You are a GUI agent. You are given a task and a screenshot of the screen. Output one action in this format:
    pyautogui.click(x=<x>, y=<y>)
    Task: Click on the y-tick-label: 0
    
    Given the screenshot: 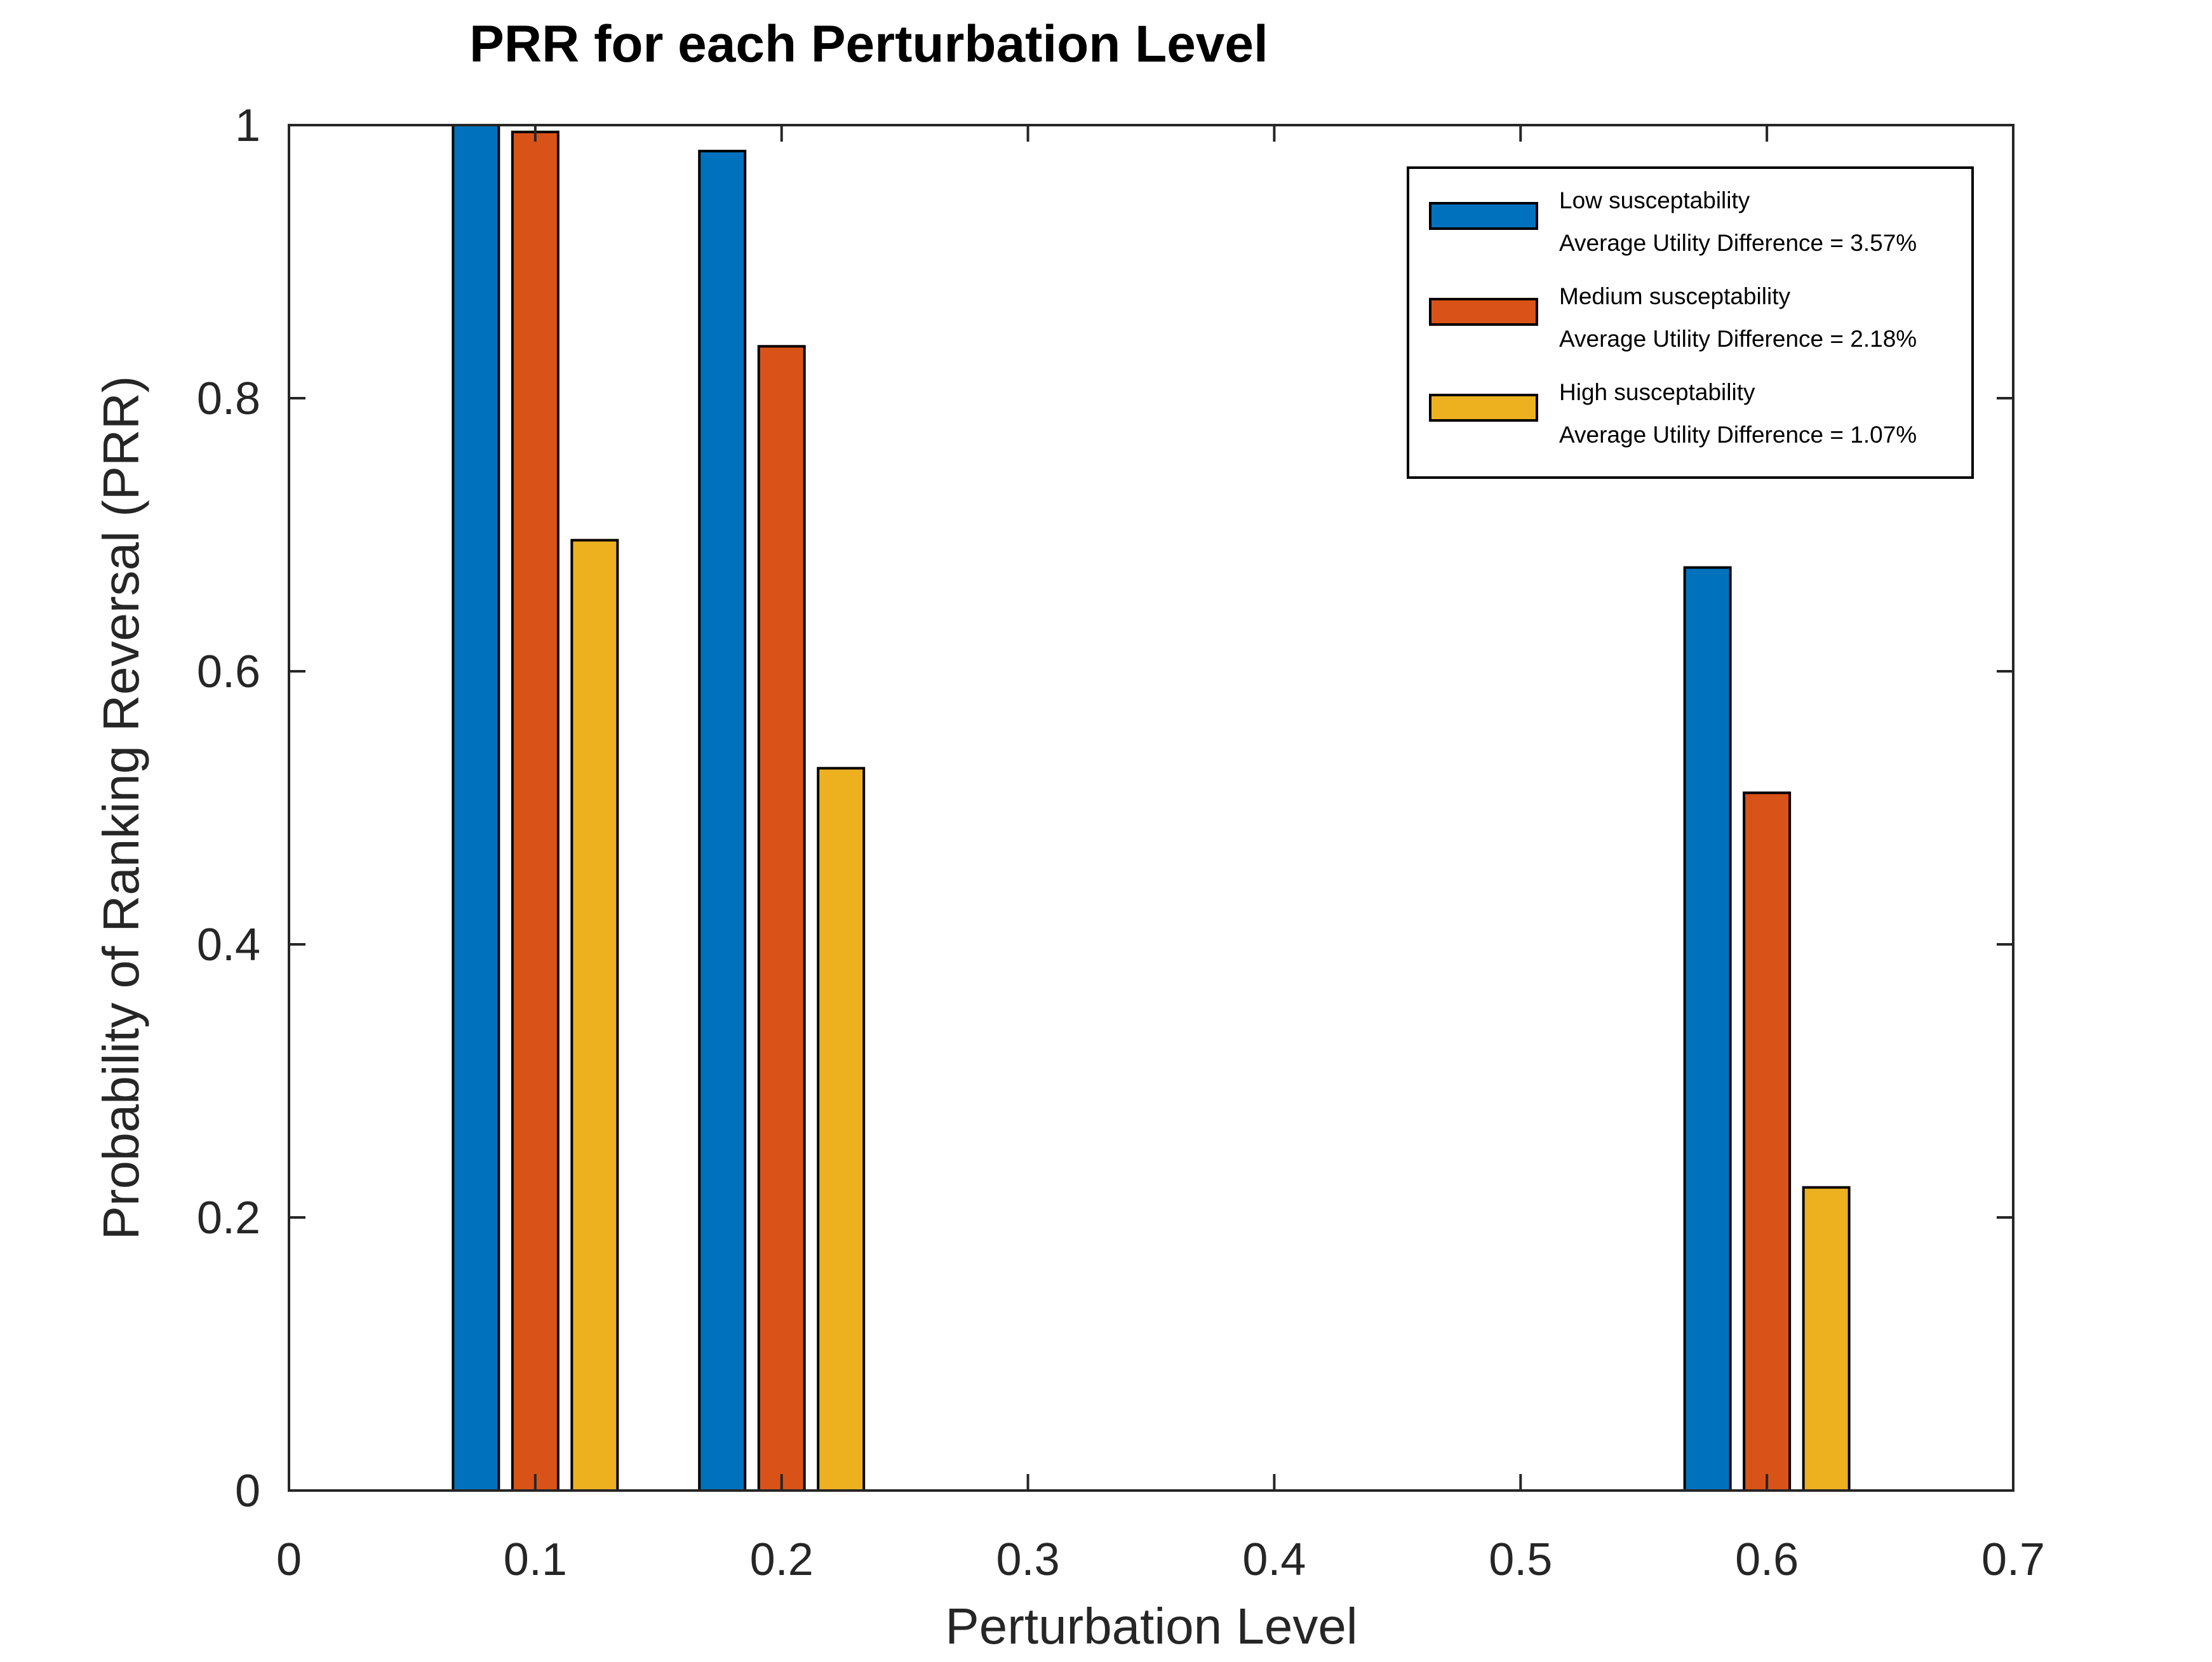 What is the action you would take?
    pyautogui.click(x=247, y=1491)
    